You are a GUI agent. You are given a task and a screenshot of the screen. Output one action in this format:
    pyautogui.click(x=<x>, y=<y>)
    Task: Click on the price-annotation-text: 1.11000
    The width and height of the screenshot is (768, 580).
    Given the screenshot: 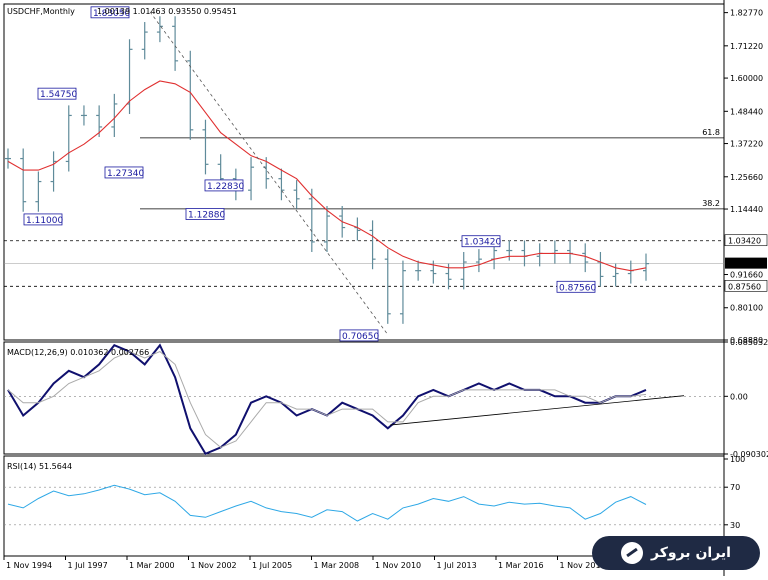 What is the action you would take?
    pyautogui.click(x=44, y=221)
    